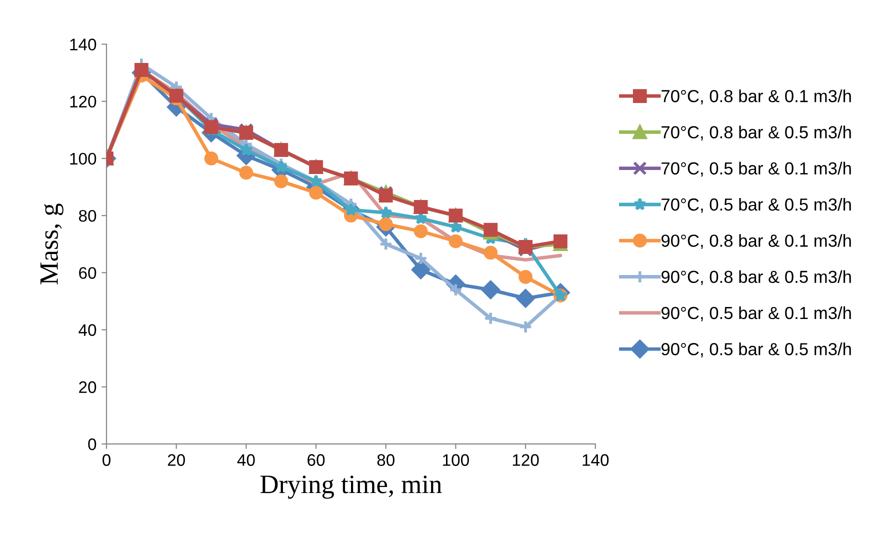  I want to click on y-tick-label: 120, so click(83, 102).